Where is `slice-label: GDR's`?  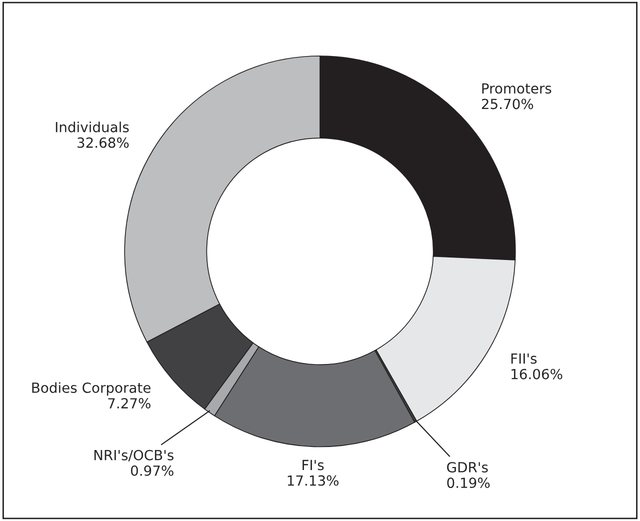 slice-label: GDR's is located at coordinates (467, 467).